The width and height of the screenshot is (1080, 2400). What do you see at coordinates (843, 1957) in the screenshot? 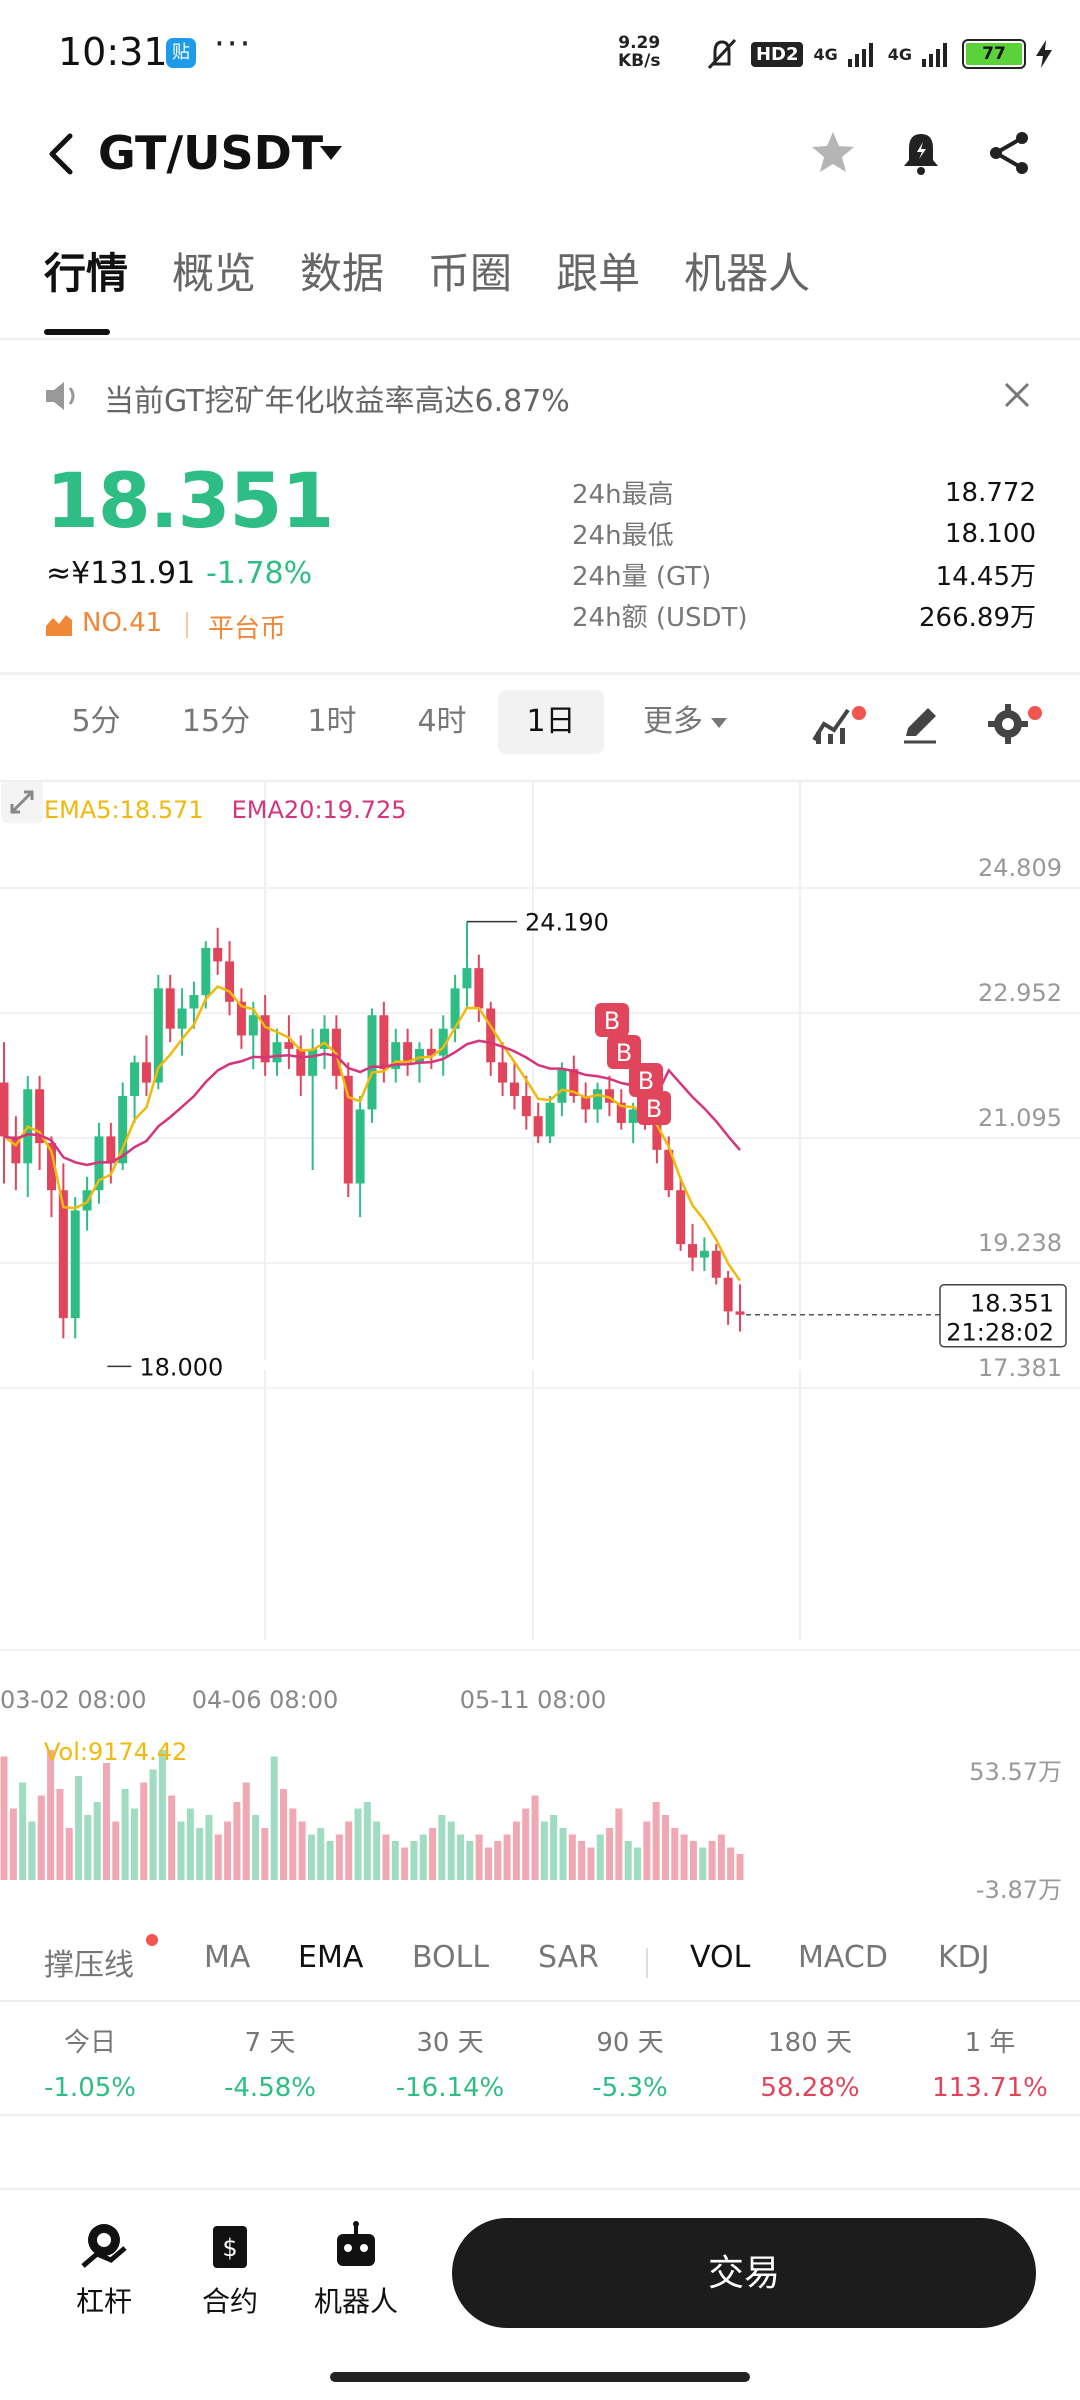
I see `indicator-macd: MACD` at bounding box center [843, 1957].